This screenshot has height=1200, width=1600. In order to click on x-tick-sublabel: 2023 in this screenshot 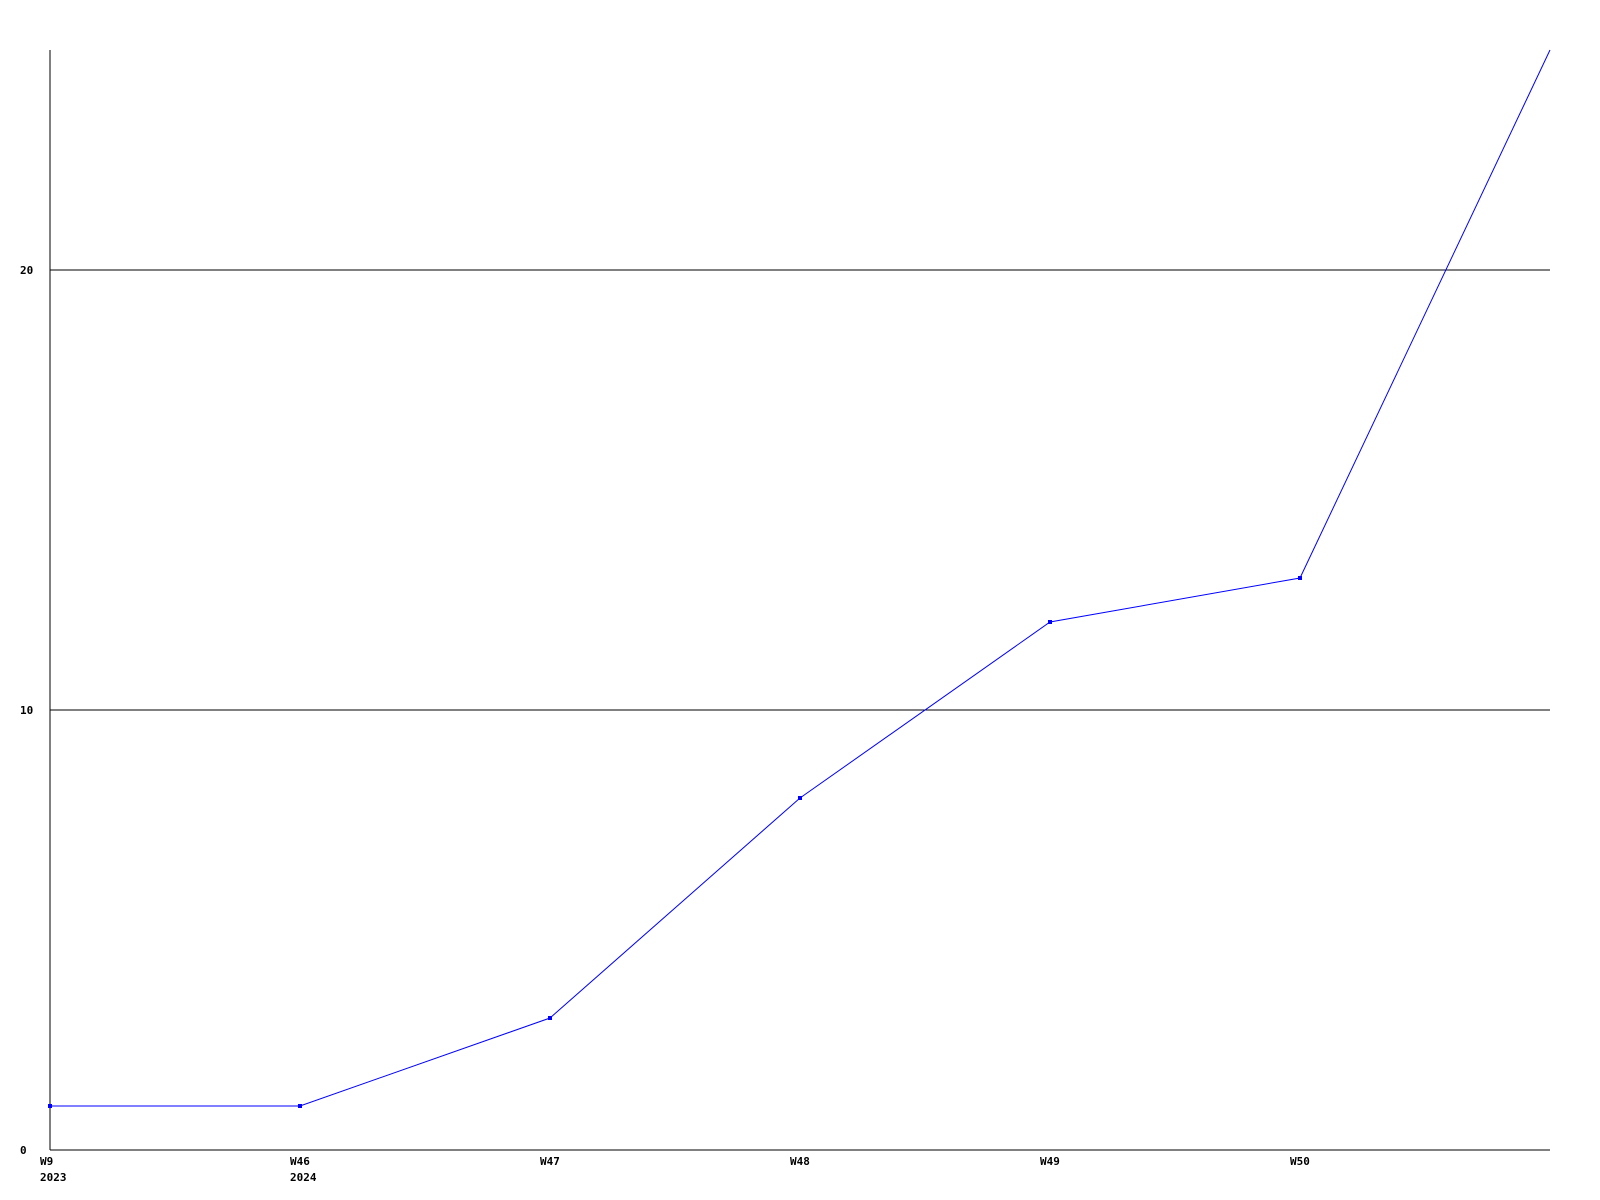, I will do `click(53, 1177)`.